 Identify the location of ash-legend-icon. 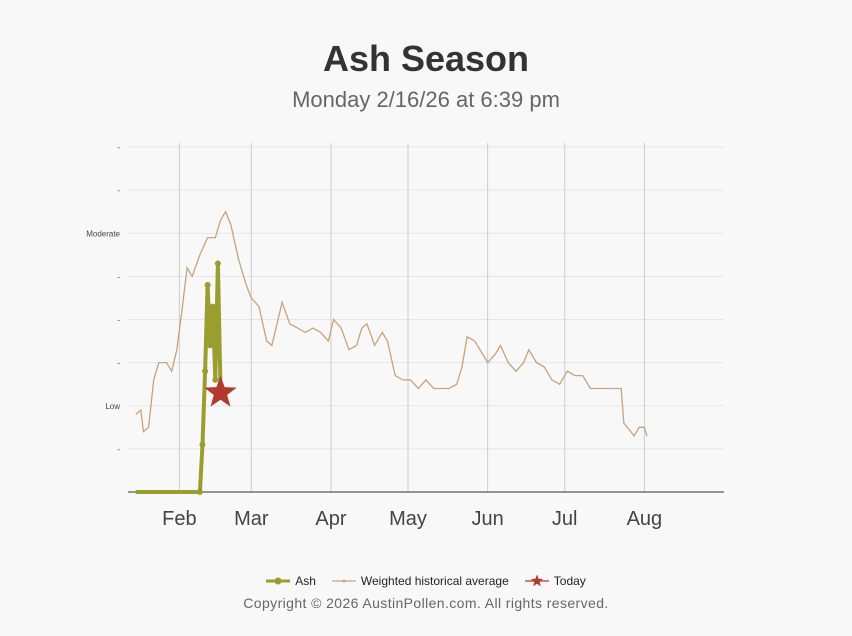
(278, 581).